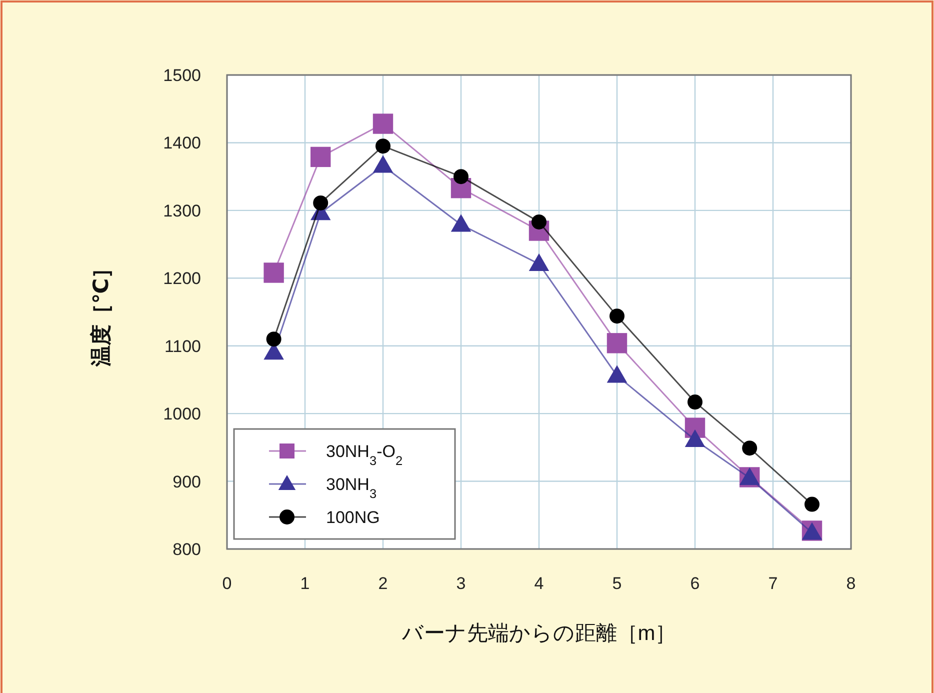  I want to click on y-tick-label: 900, so click(186, 482).